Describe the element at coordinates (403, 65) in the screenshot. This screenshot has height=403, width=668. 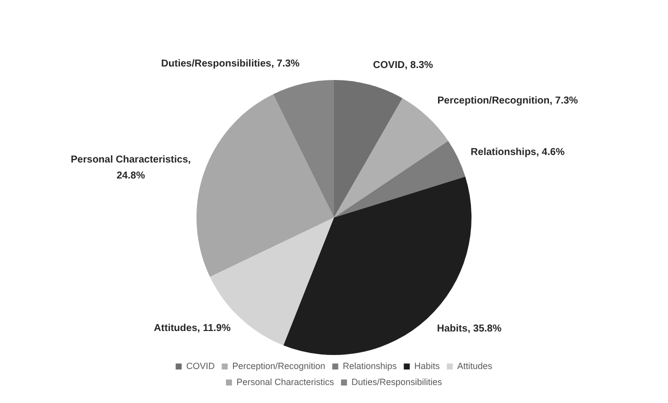
I see `data-label: COVID, 8.3%` at that location.